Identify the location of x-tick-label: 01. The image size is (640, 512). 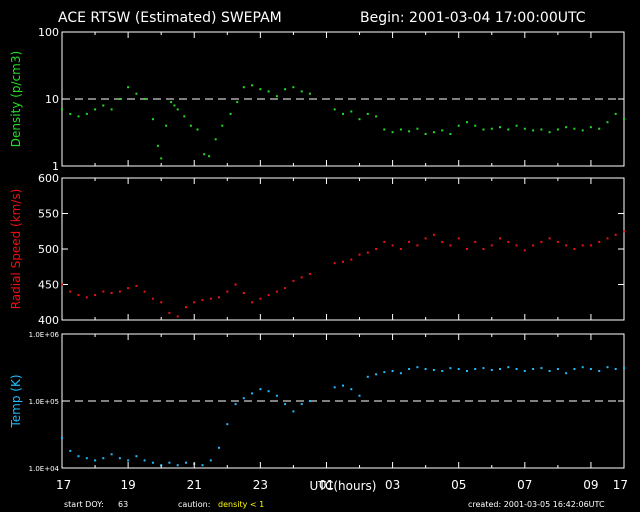
(326, 485).